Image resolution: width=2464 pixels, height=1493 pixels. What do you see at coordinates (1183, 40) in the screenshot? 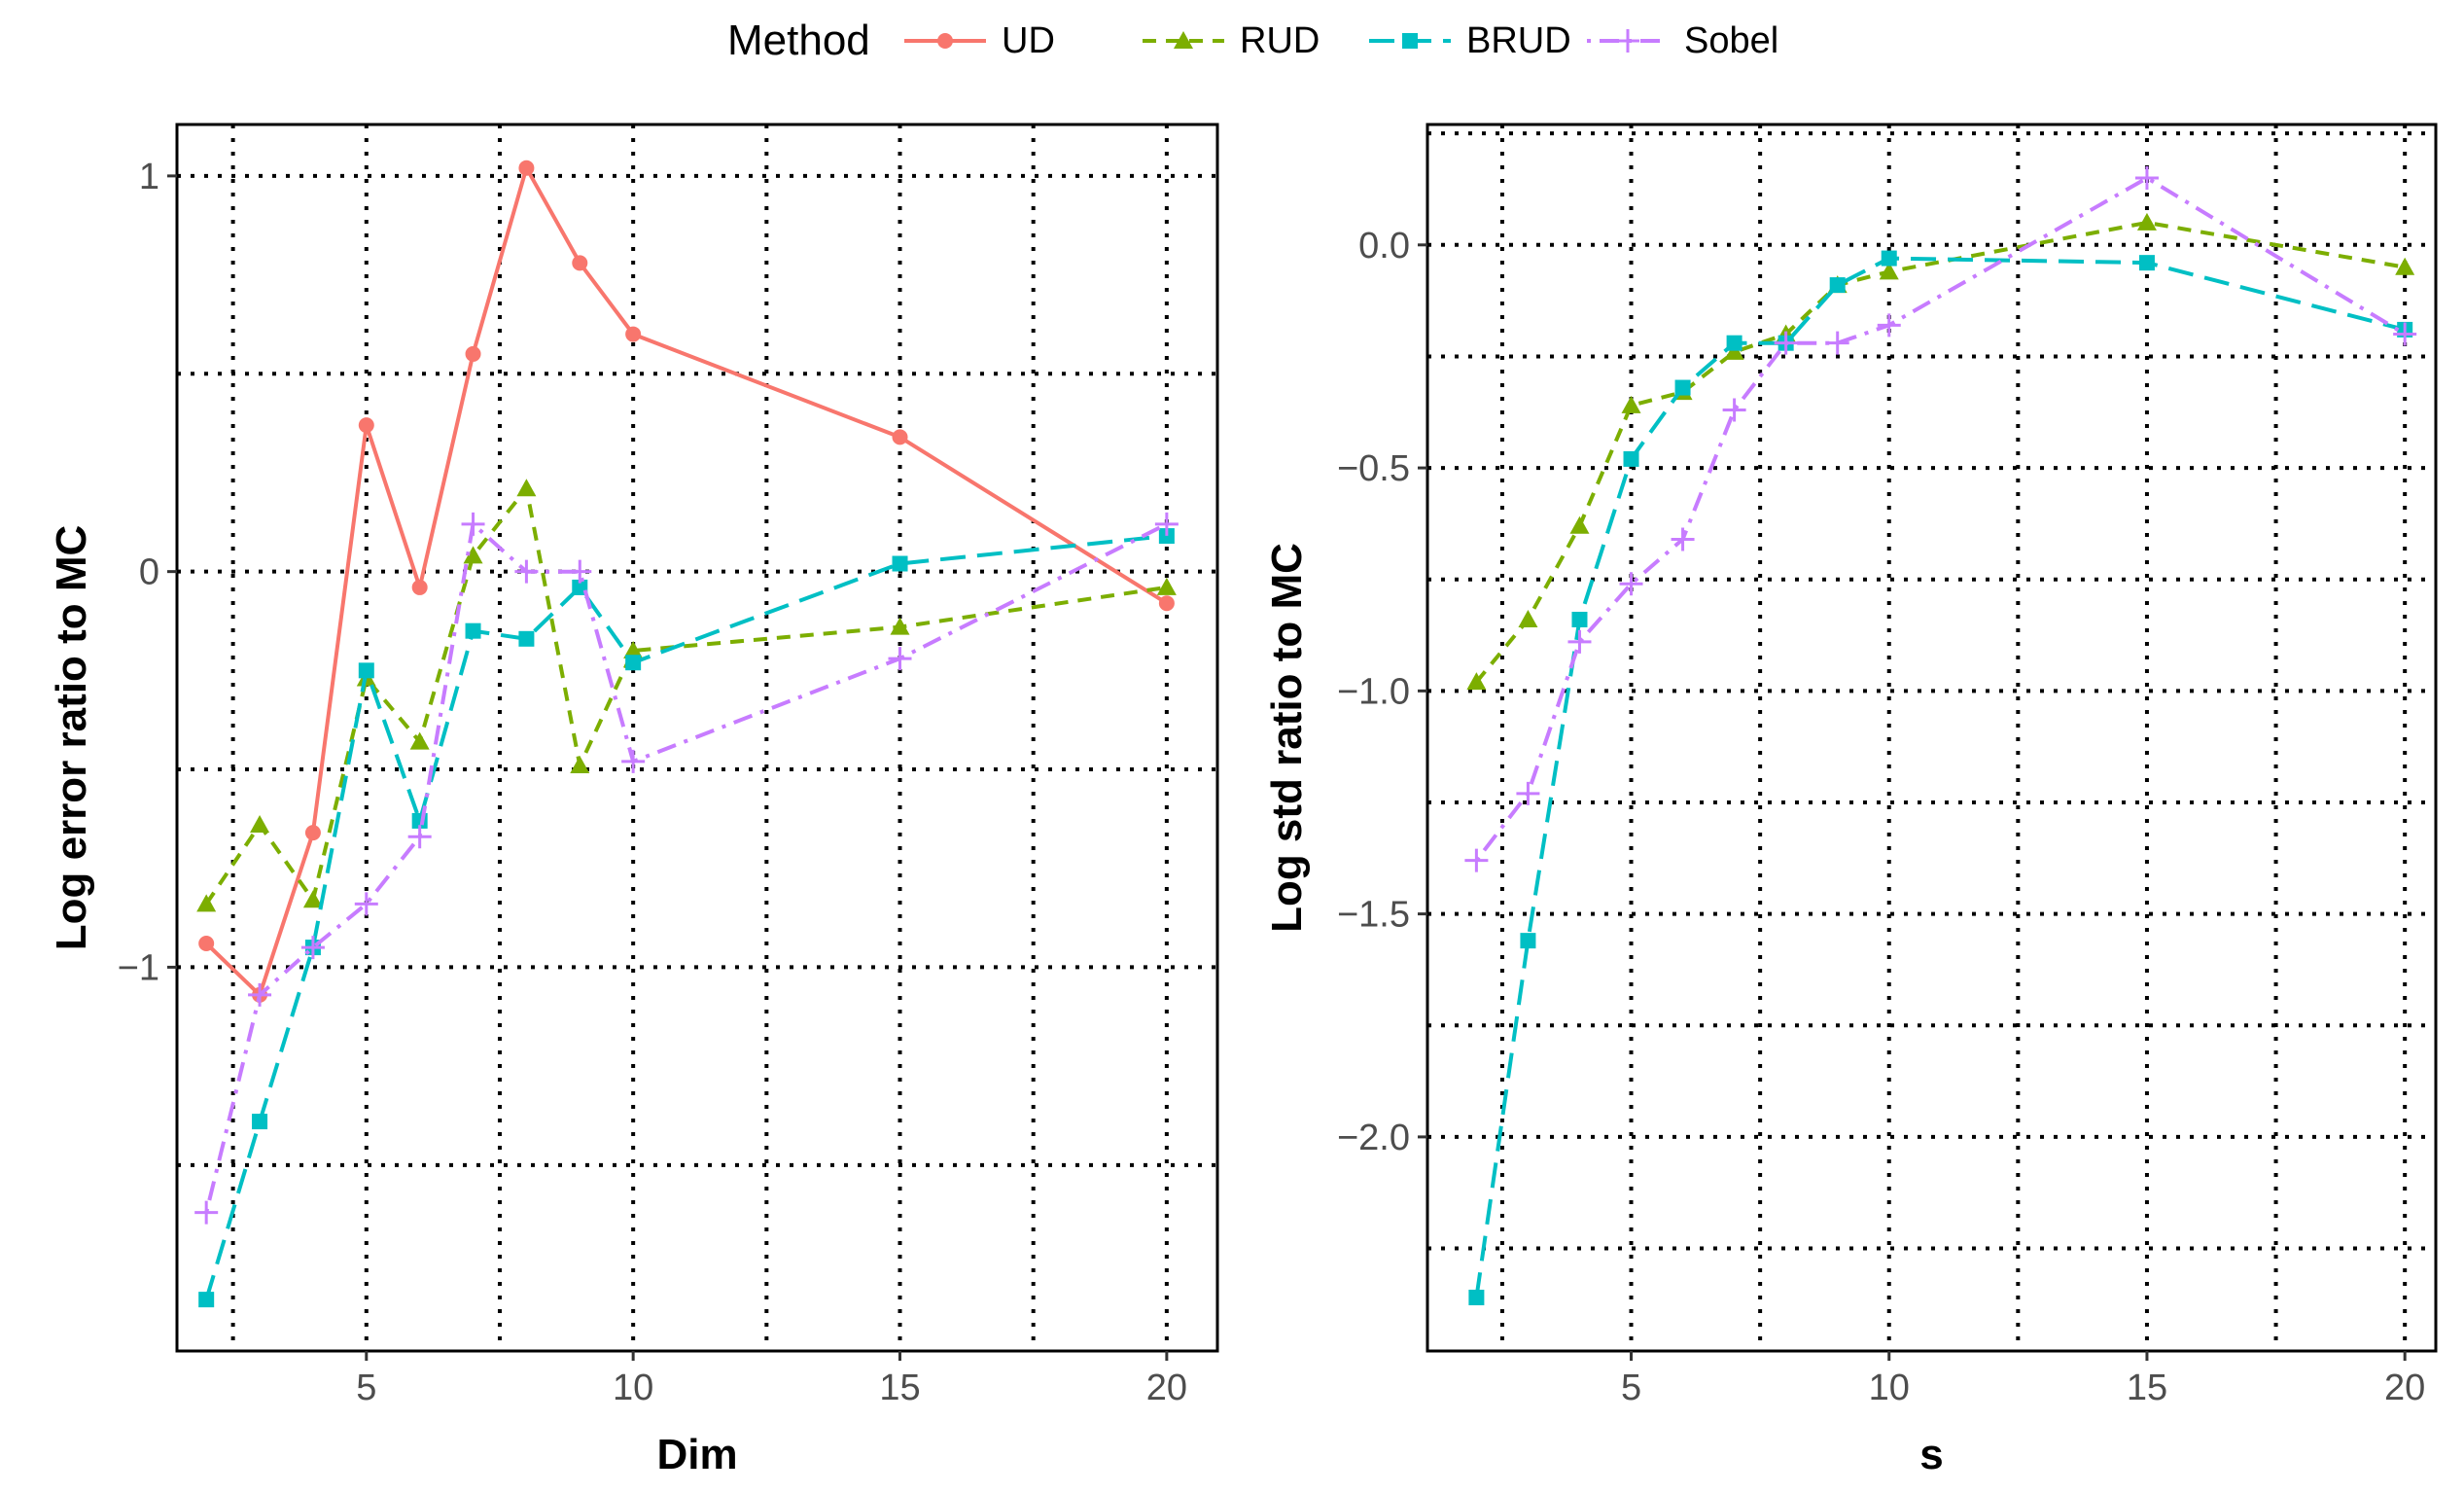
I see `legend-marker-rud` at bounding box center [1183, 40].